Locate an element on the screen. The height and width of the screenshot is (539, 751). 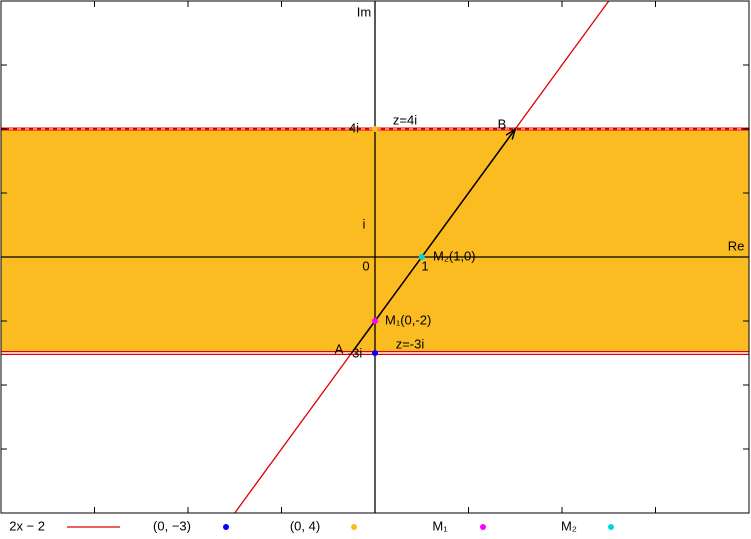
annotation: M₂(1,0) is located at coordinates (454, 255).